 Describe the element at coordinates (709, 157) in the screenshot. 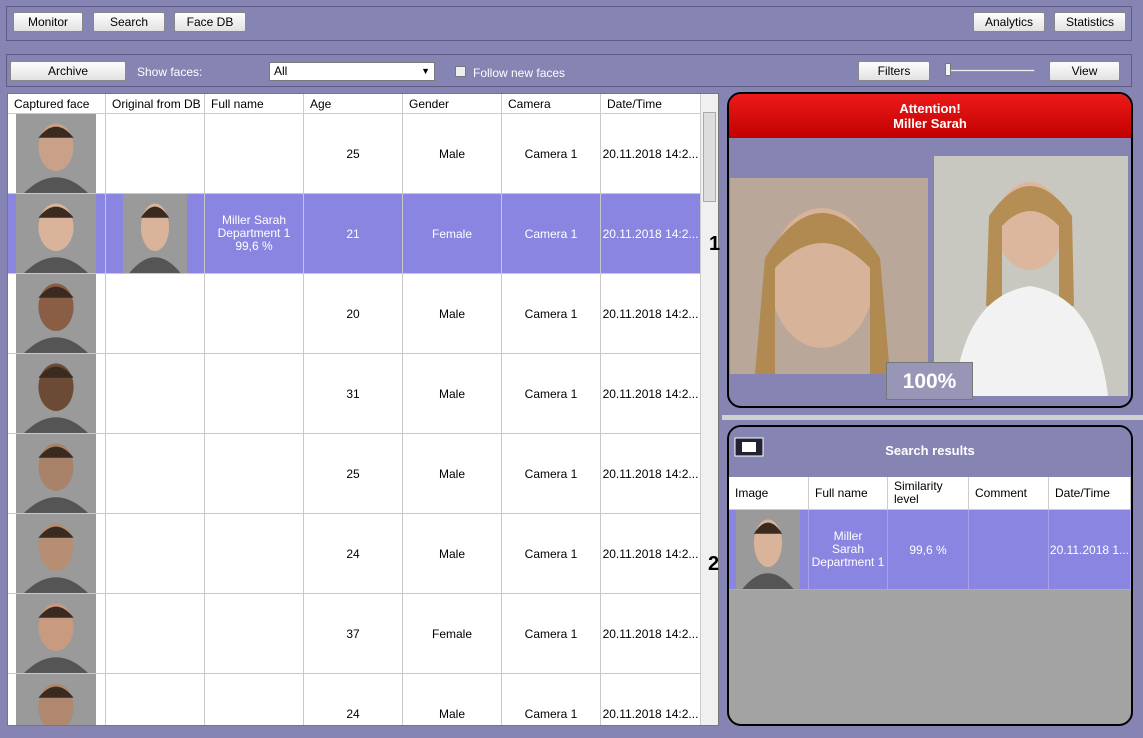

I see `scroll-thumb` at that location.